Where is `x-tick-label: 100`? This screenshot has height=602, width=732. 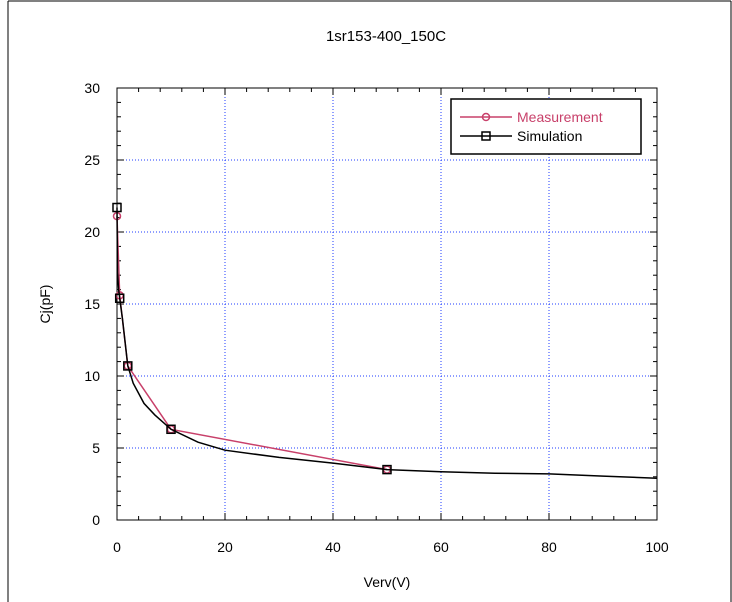
x-tick-label: 100 is located at coordinates (657, 547).